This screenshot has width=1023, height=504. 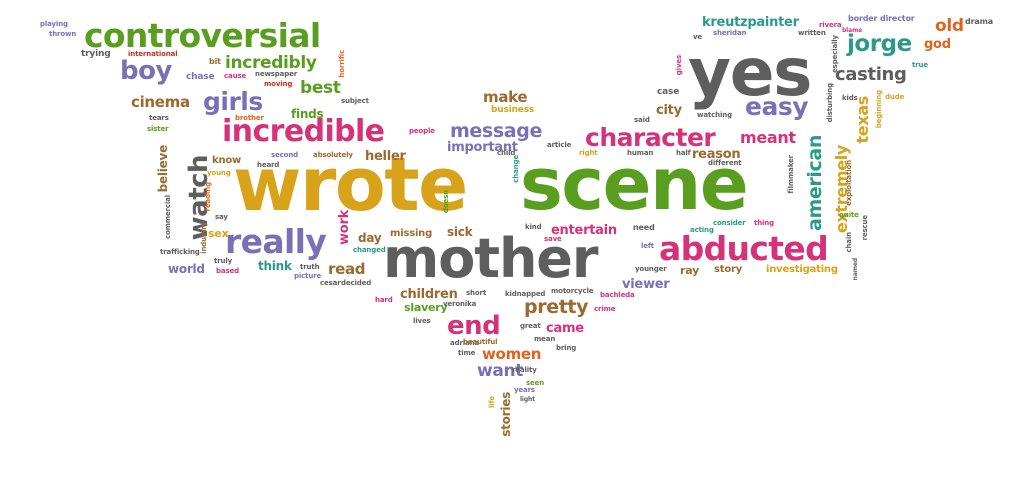 What do you see at coordinates (516, 169) in the screenshot?
I see `cloud-word: change` at bounding box center [516, 169].